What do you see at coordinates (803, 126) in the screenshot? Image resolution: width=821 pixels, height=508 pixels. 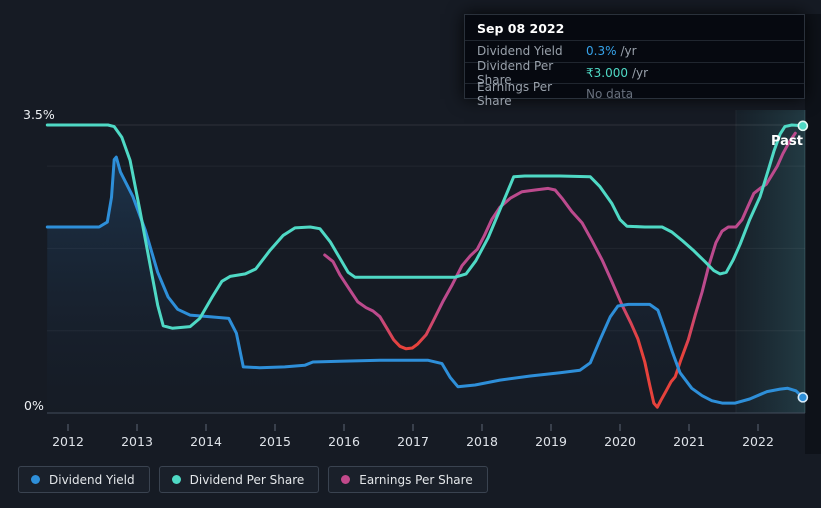 I see `dividend-per-share-end-dot` at bounding box center [803, 126].